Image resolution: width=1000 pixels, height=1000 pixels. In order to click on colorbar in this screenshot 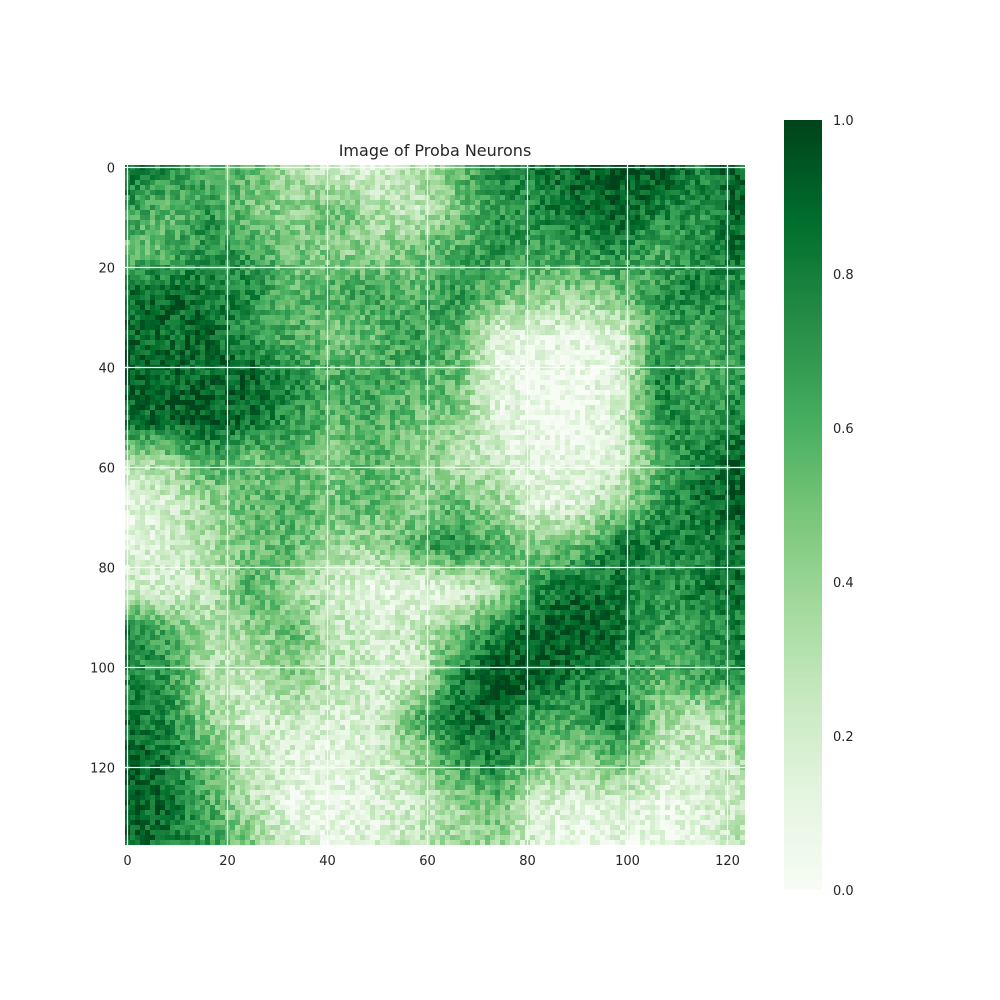, I will do `click(803, 505)`.